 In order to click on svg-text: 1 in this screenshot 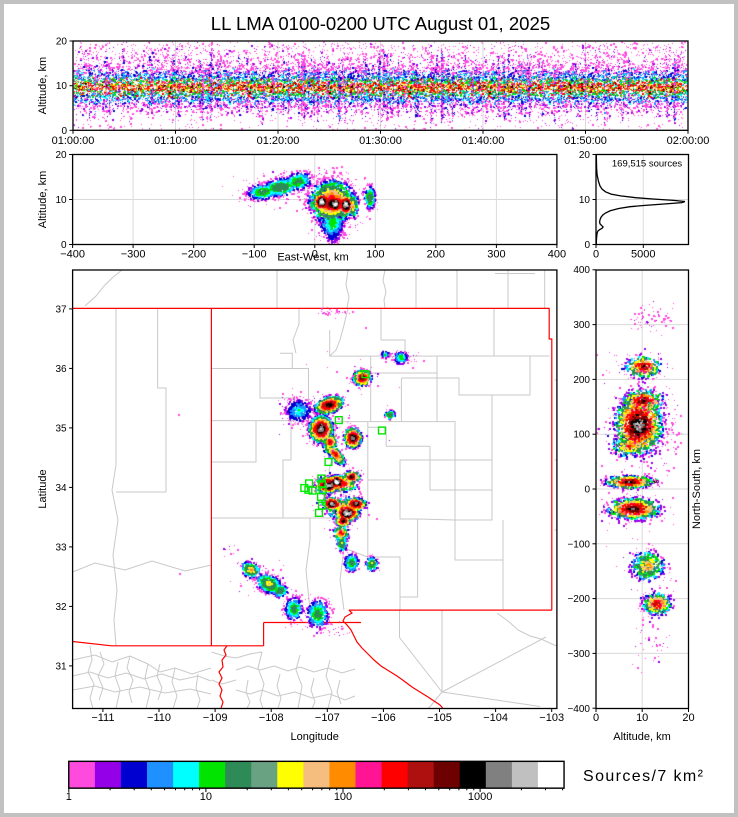, I will do `click(69, 797)`.